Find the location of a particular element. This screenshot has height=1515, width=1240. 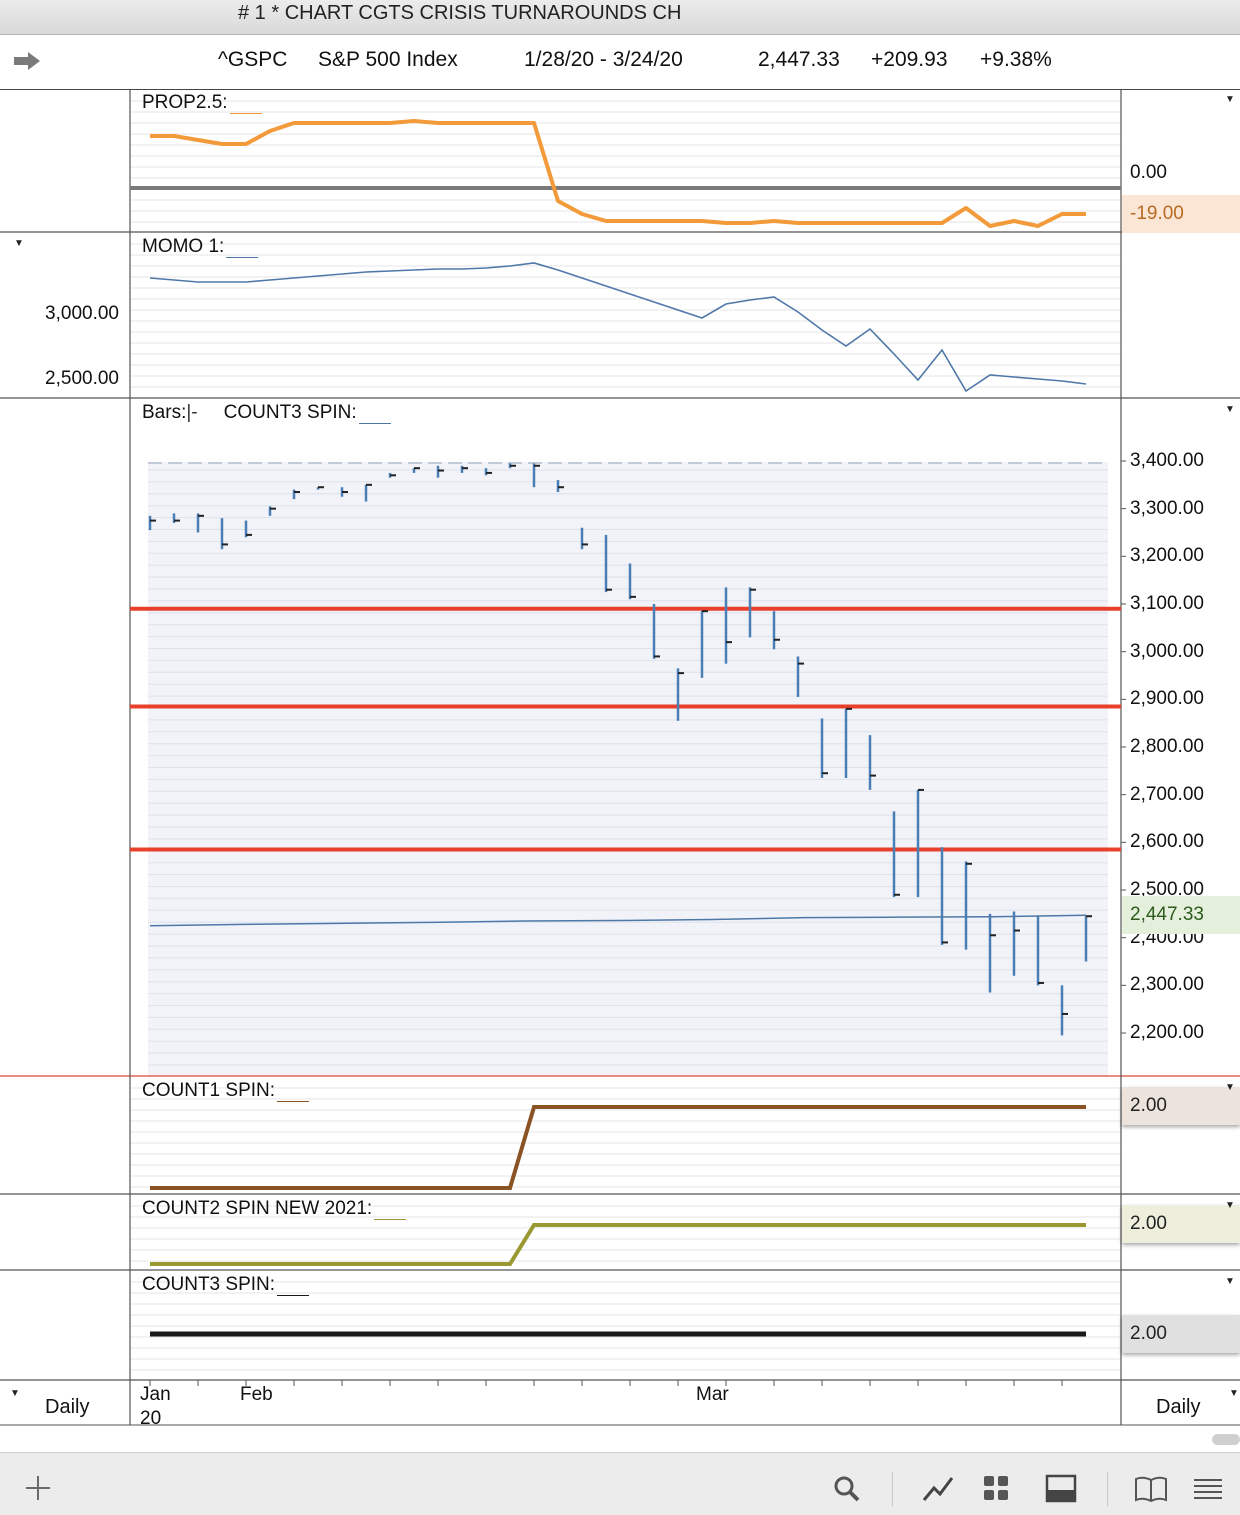

window-titlebar: # 1 * CHART CGTS CRISIS TURNAROUNDS CH is located at coordinates (620, 17).